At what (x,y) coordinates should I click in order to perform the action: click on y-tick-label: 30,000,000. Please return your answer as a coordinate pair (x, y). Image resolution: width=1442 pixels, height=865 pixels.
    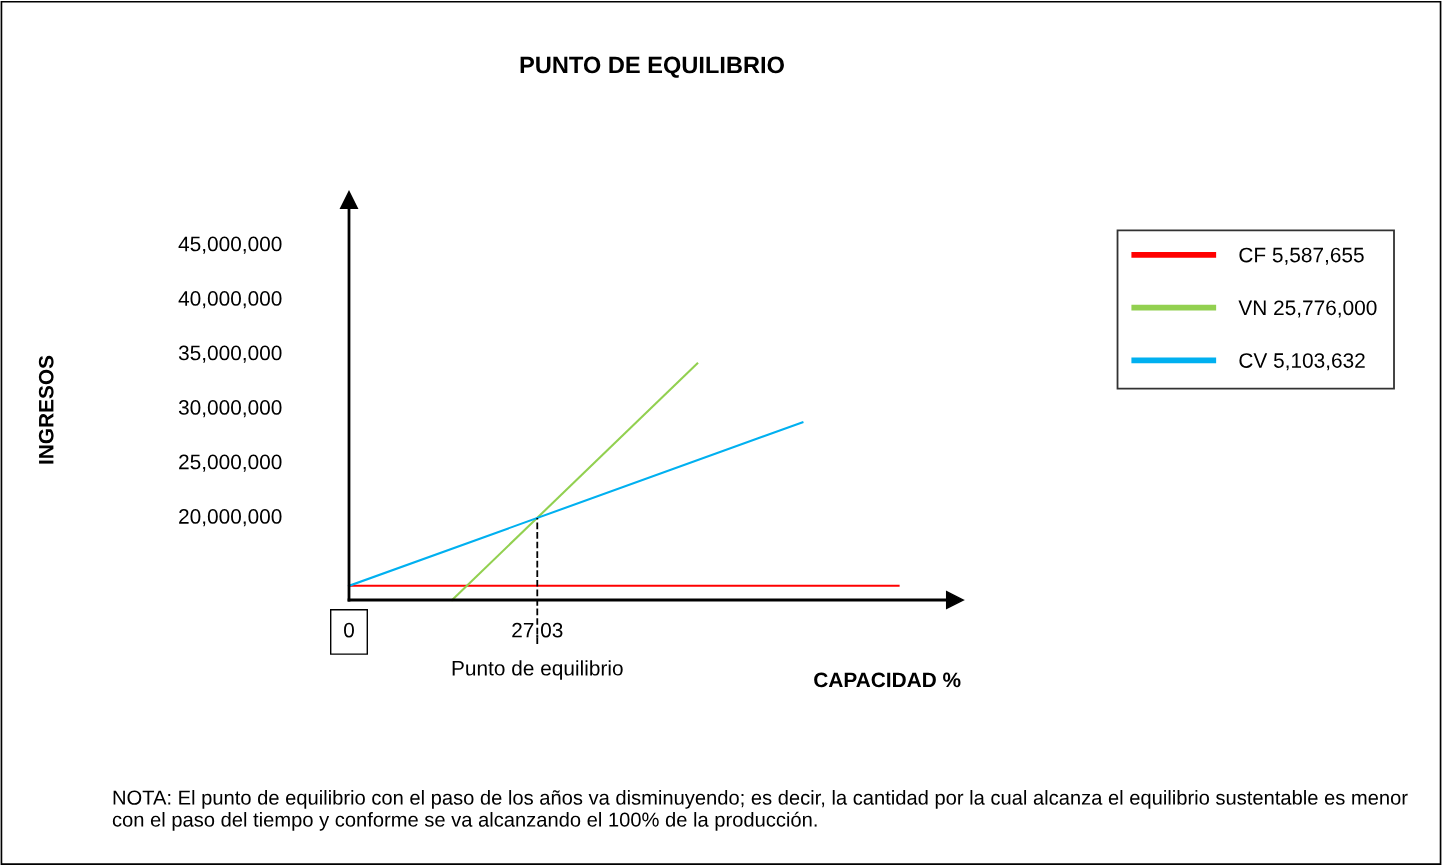
    Looking at the image, I should click on (230, 409).